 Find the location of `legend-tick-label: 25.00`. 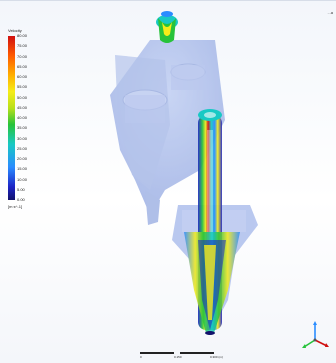

legend-tick-label: 25.00 is located at coordinates (22, 148).